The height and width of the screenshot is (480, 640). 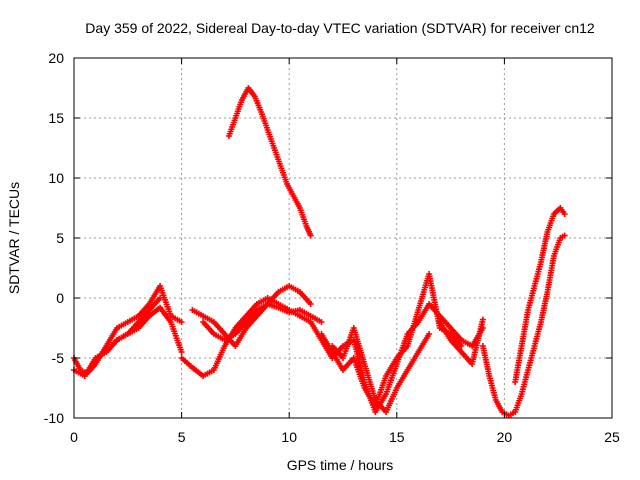 I want to click on y-tick-label: 5, so click(x=60, y=238).